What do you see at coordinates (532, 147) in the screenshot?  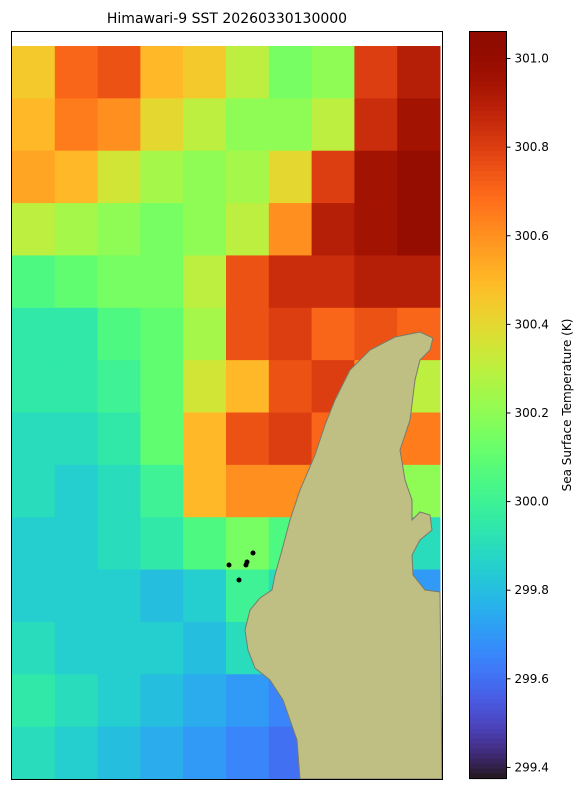 I see `colorbar-tick-label: 300.8` at bounding box center [532, 147].